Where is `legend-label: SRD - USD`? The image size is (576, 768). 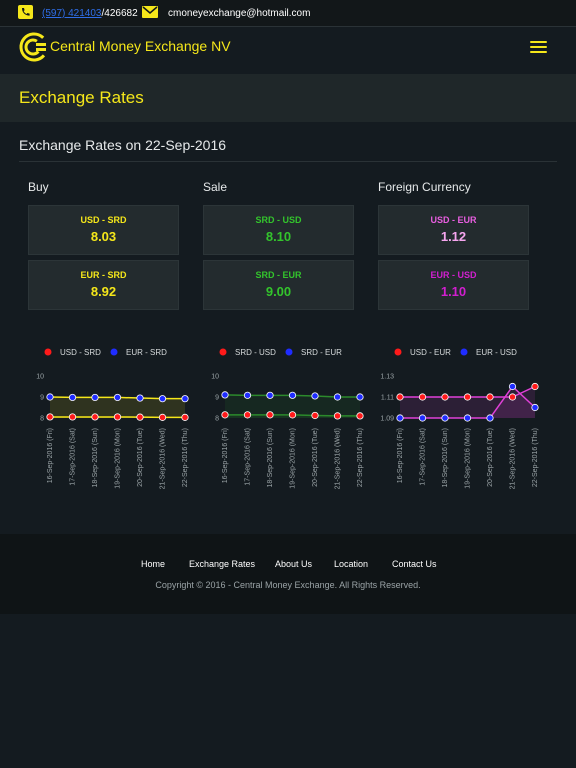
legend-label: SRD - USD is located at coordinates (255, 352).